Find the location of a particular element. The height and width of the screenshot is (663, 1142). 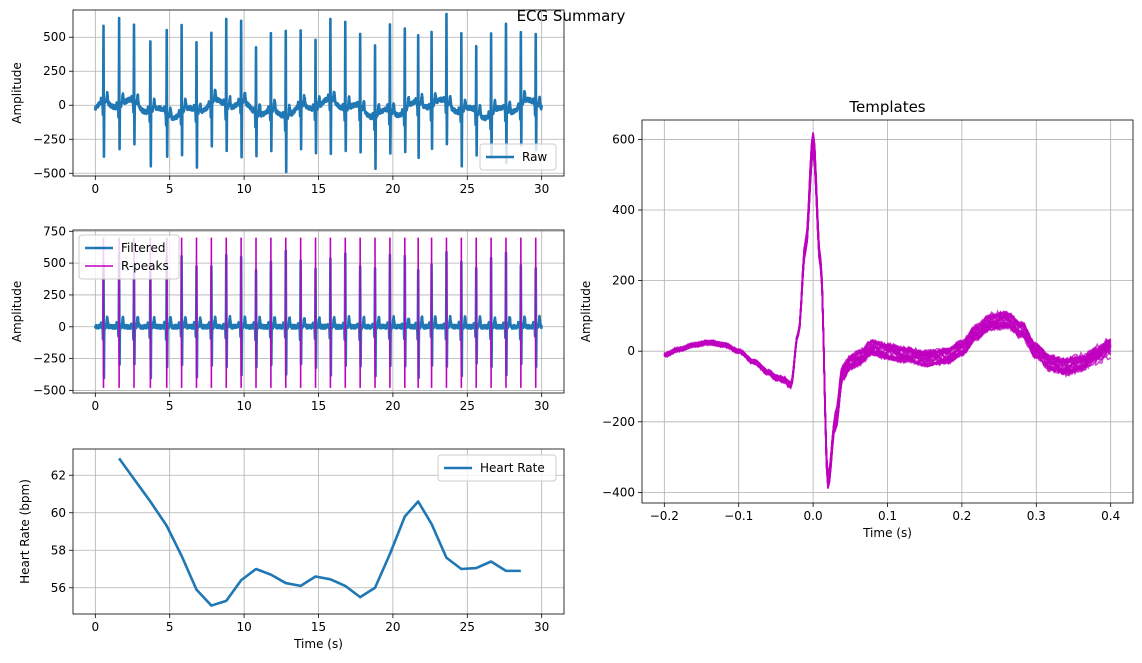

y-tick-label: 56 is located at coordinates (58, 588).